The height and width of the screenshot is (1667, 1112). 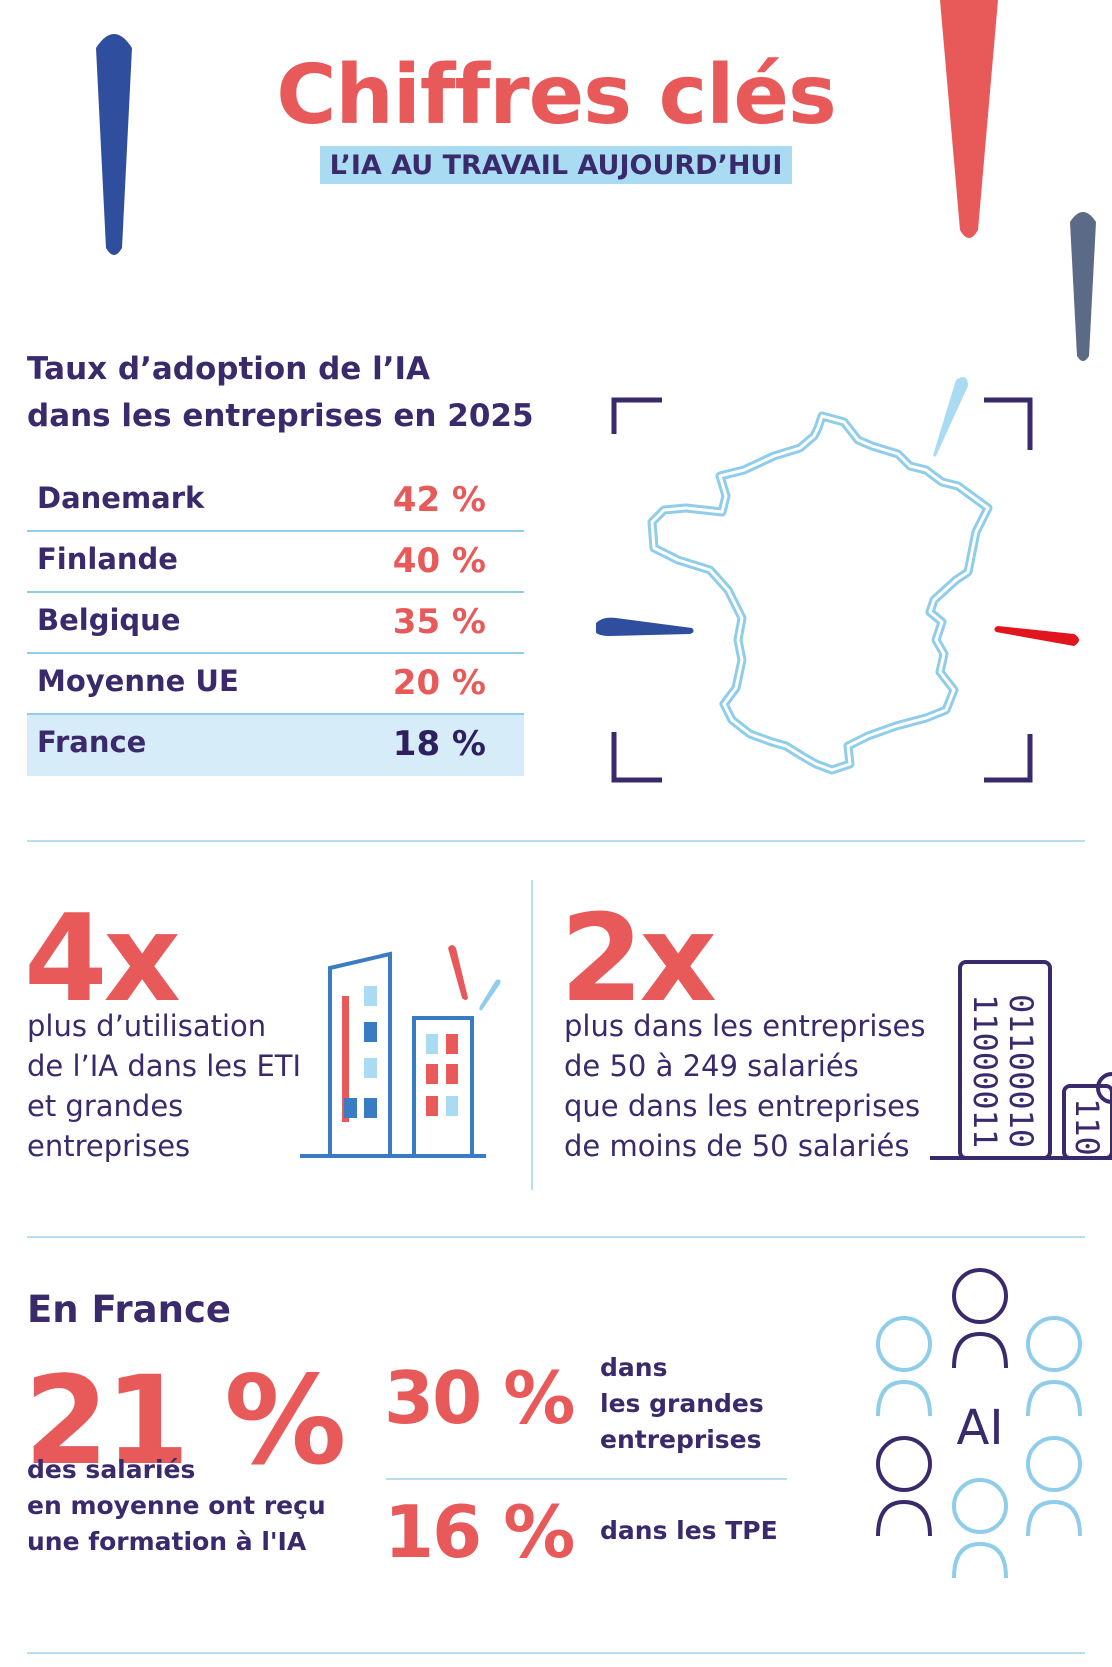 I want to click on row-percent: 20 %, so click(x=439, y=683).